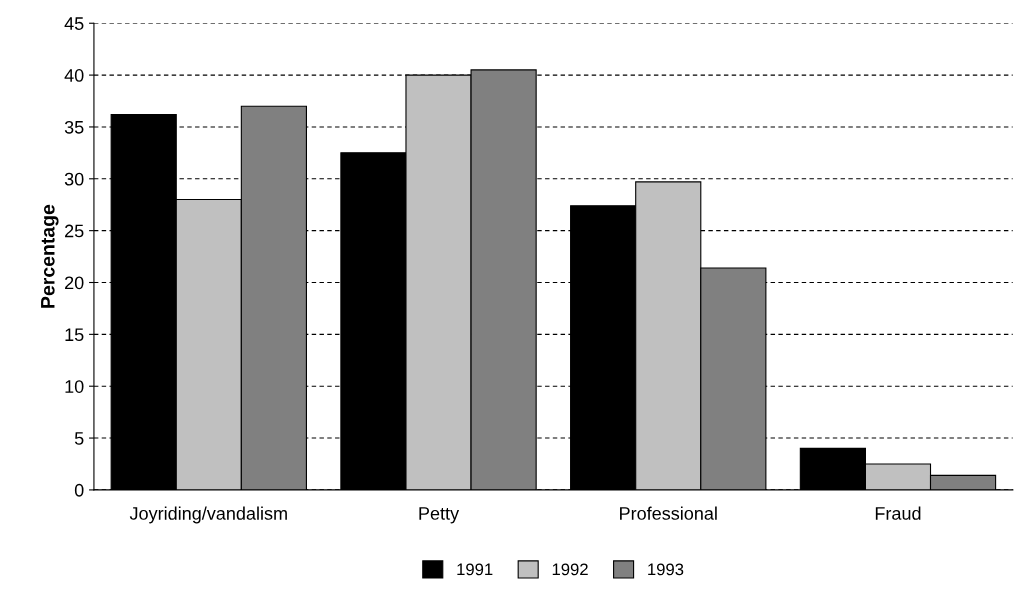  Describe the element at coordinates (79, 438) in the screenshot. I see `y-tick-label: 5` at that location.